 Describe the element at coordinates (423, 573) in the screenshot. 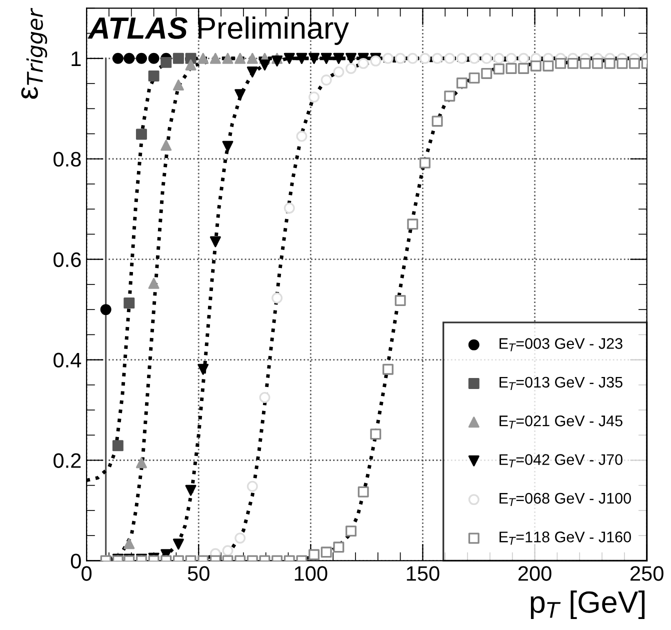

I see `x-tick-label: 150` at that location.